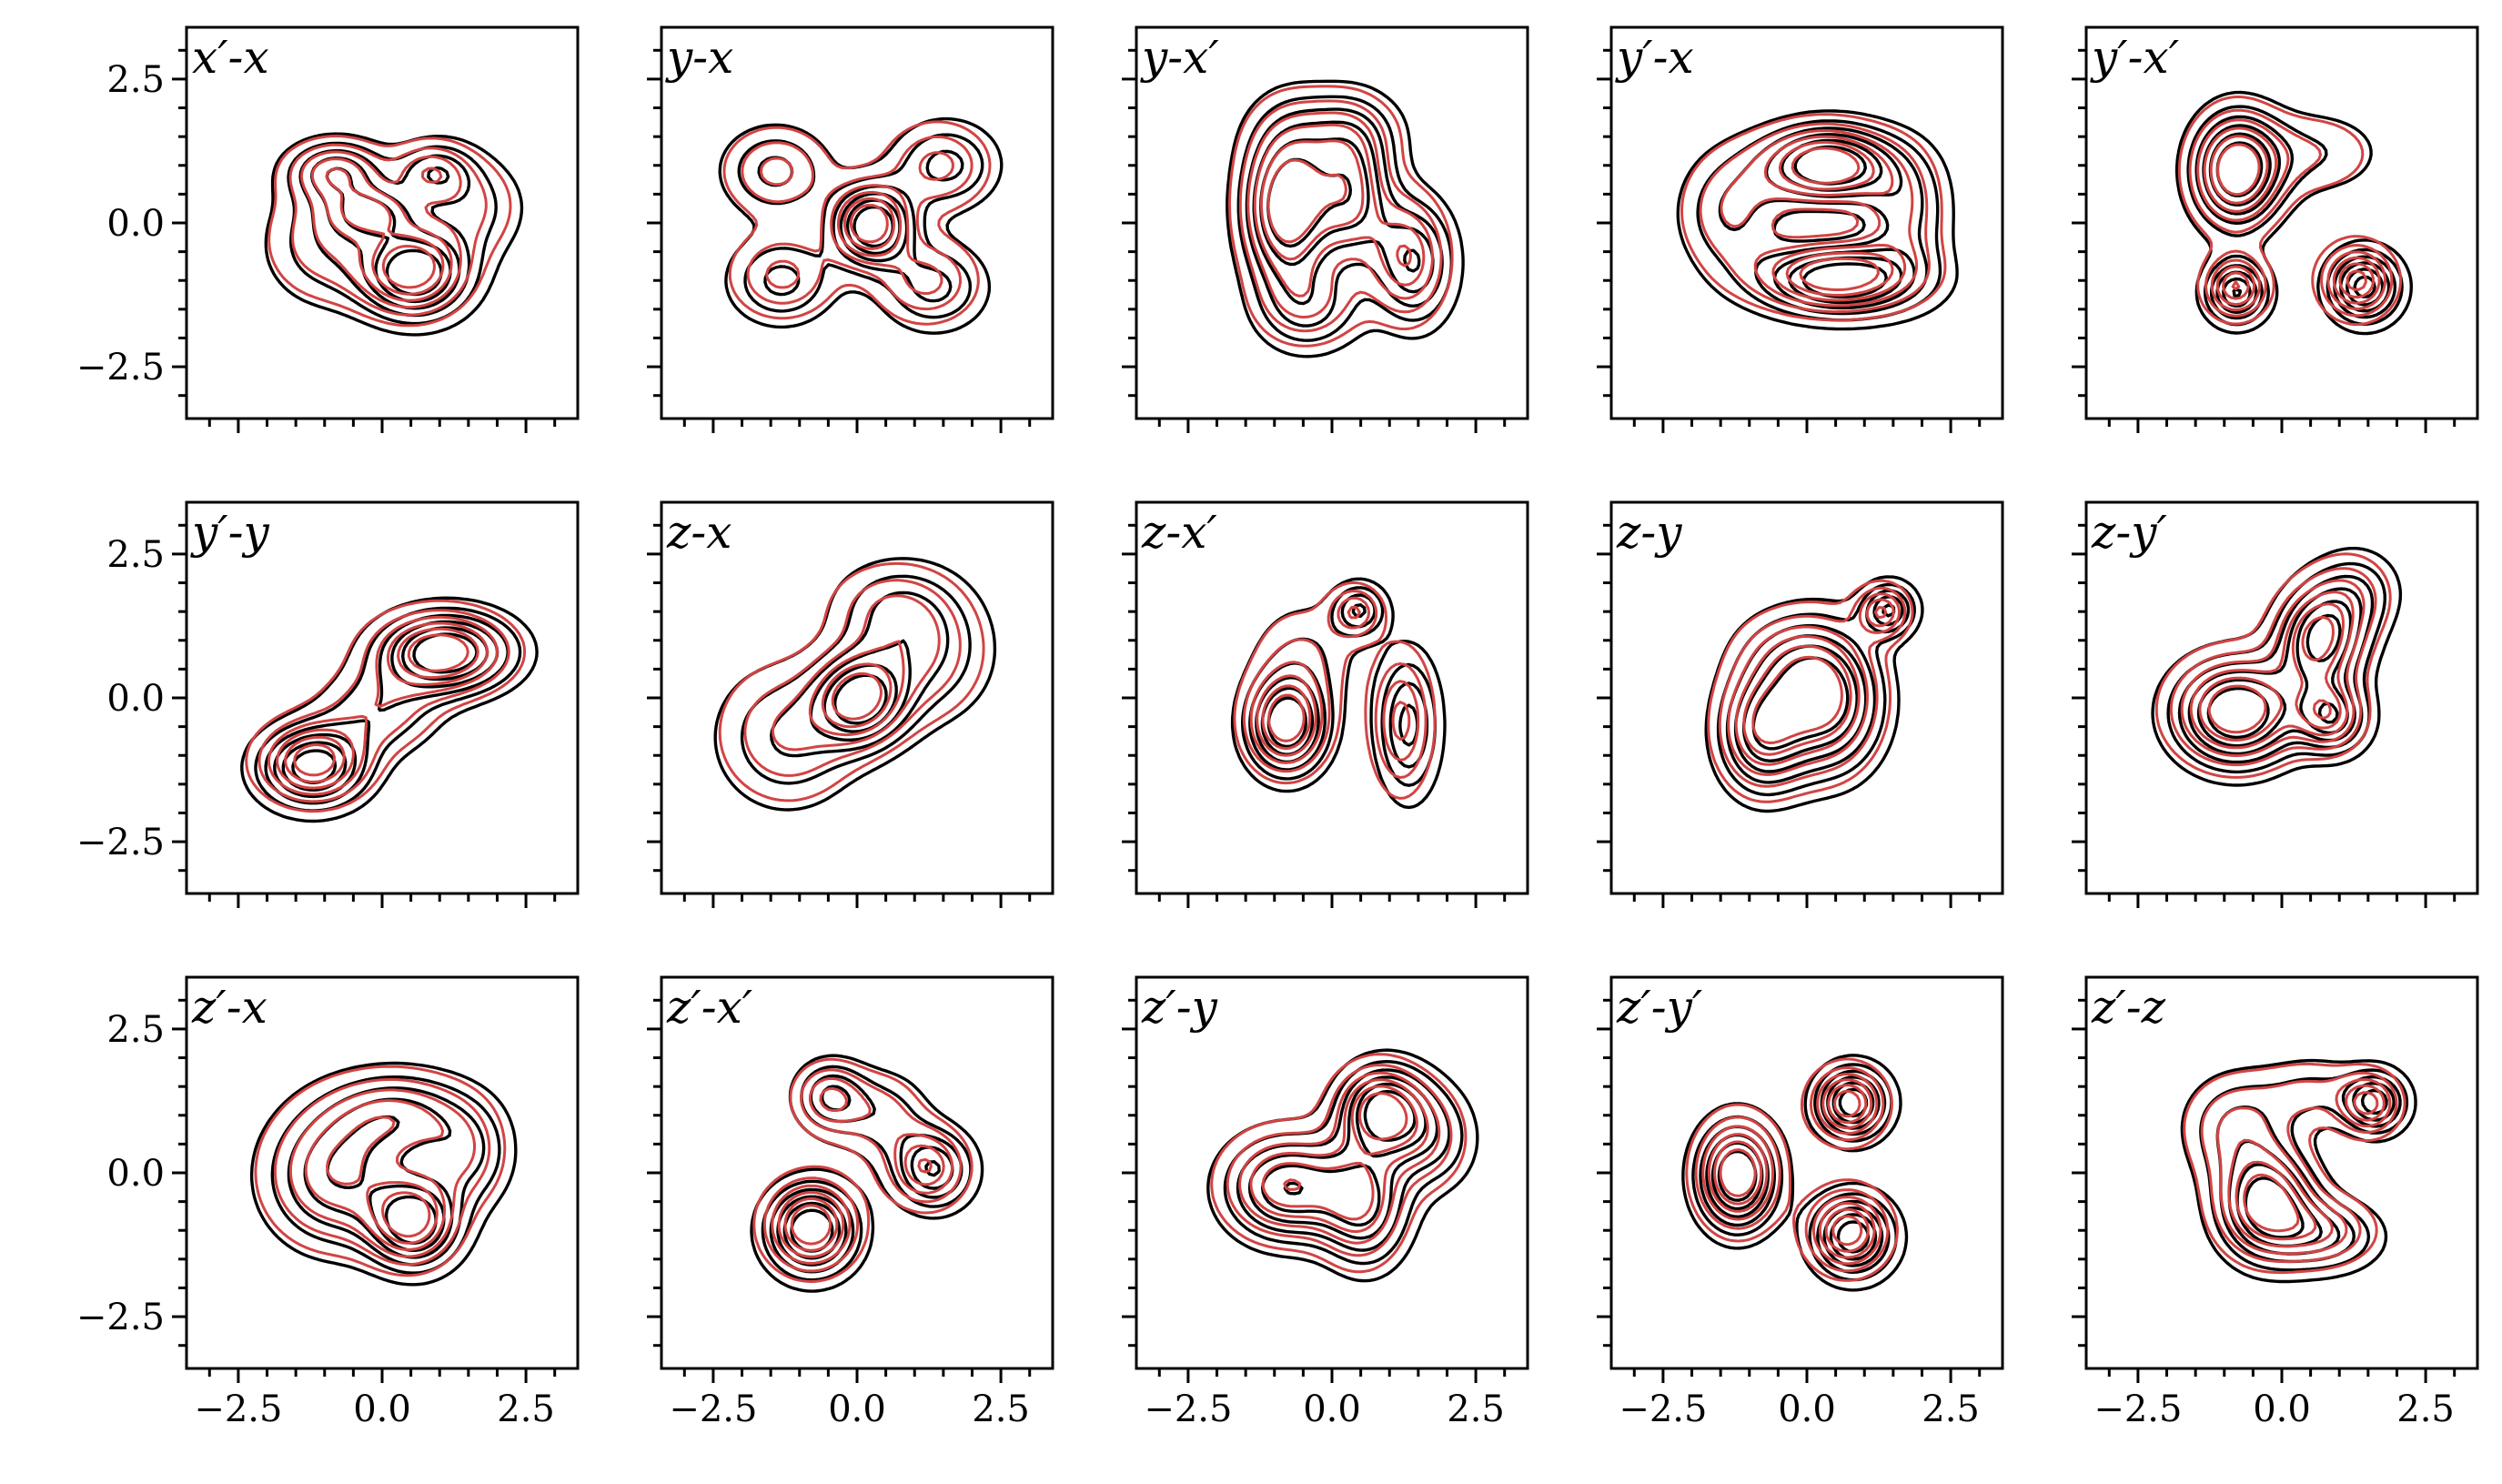 Image resolution: width=2502 pixels, height=1484 pixels. I want to click on panel-title: z-y, so click(1649, 532).